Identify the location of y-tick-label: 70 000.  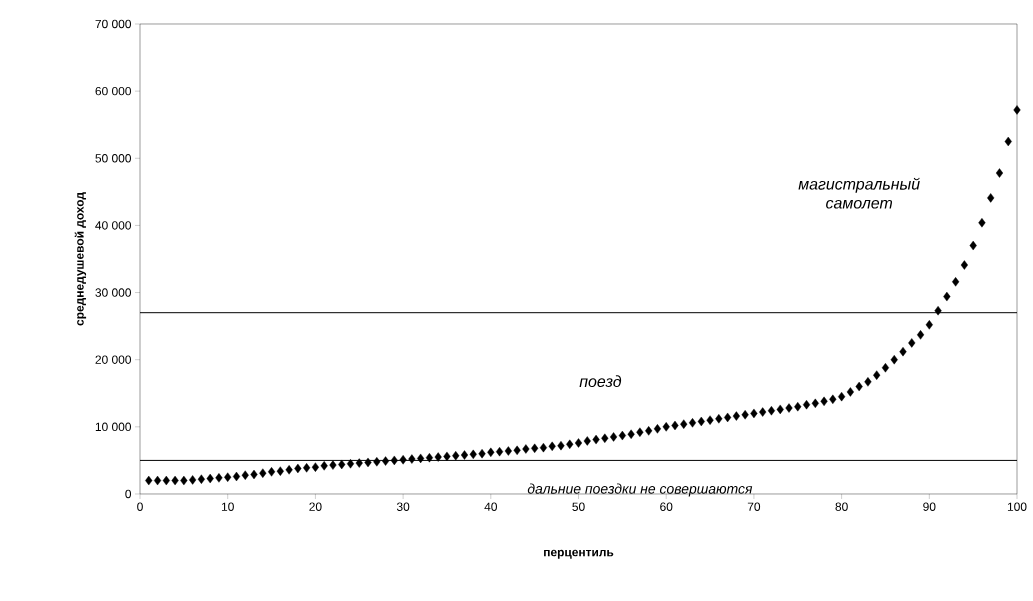
(113, 24).